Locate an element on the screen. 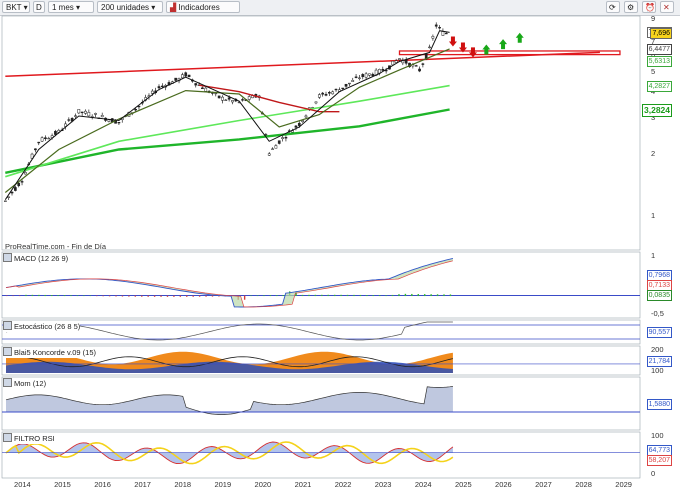 The width and height of the screenshot is (680, 490). blai-panel-label: Blai5 Koncorde v.09 (15) is located at coordinates (49, 352).